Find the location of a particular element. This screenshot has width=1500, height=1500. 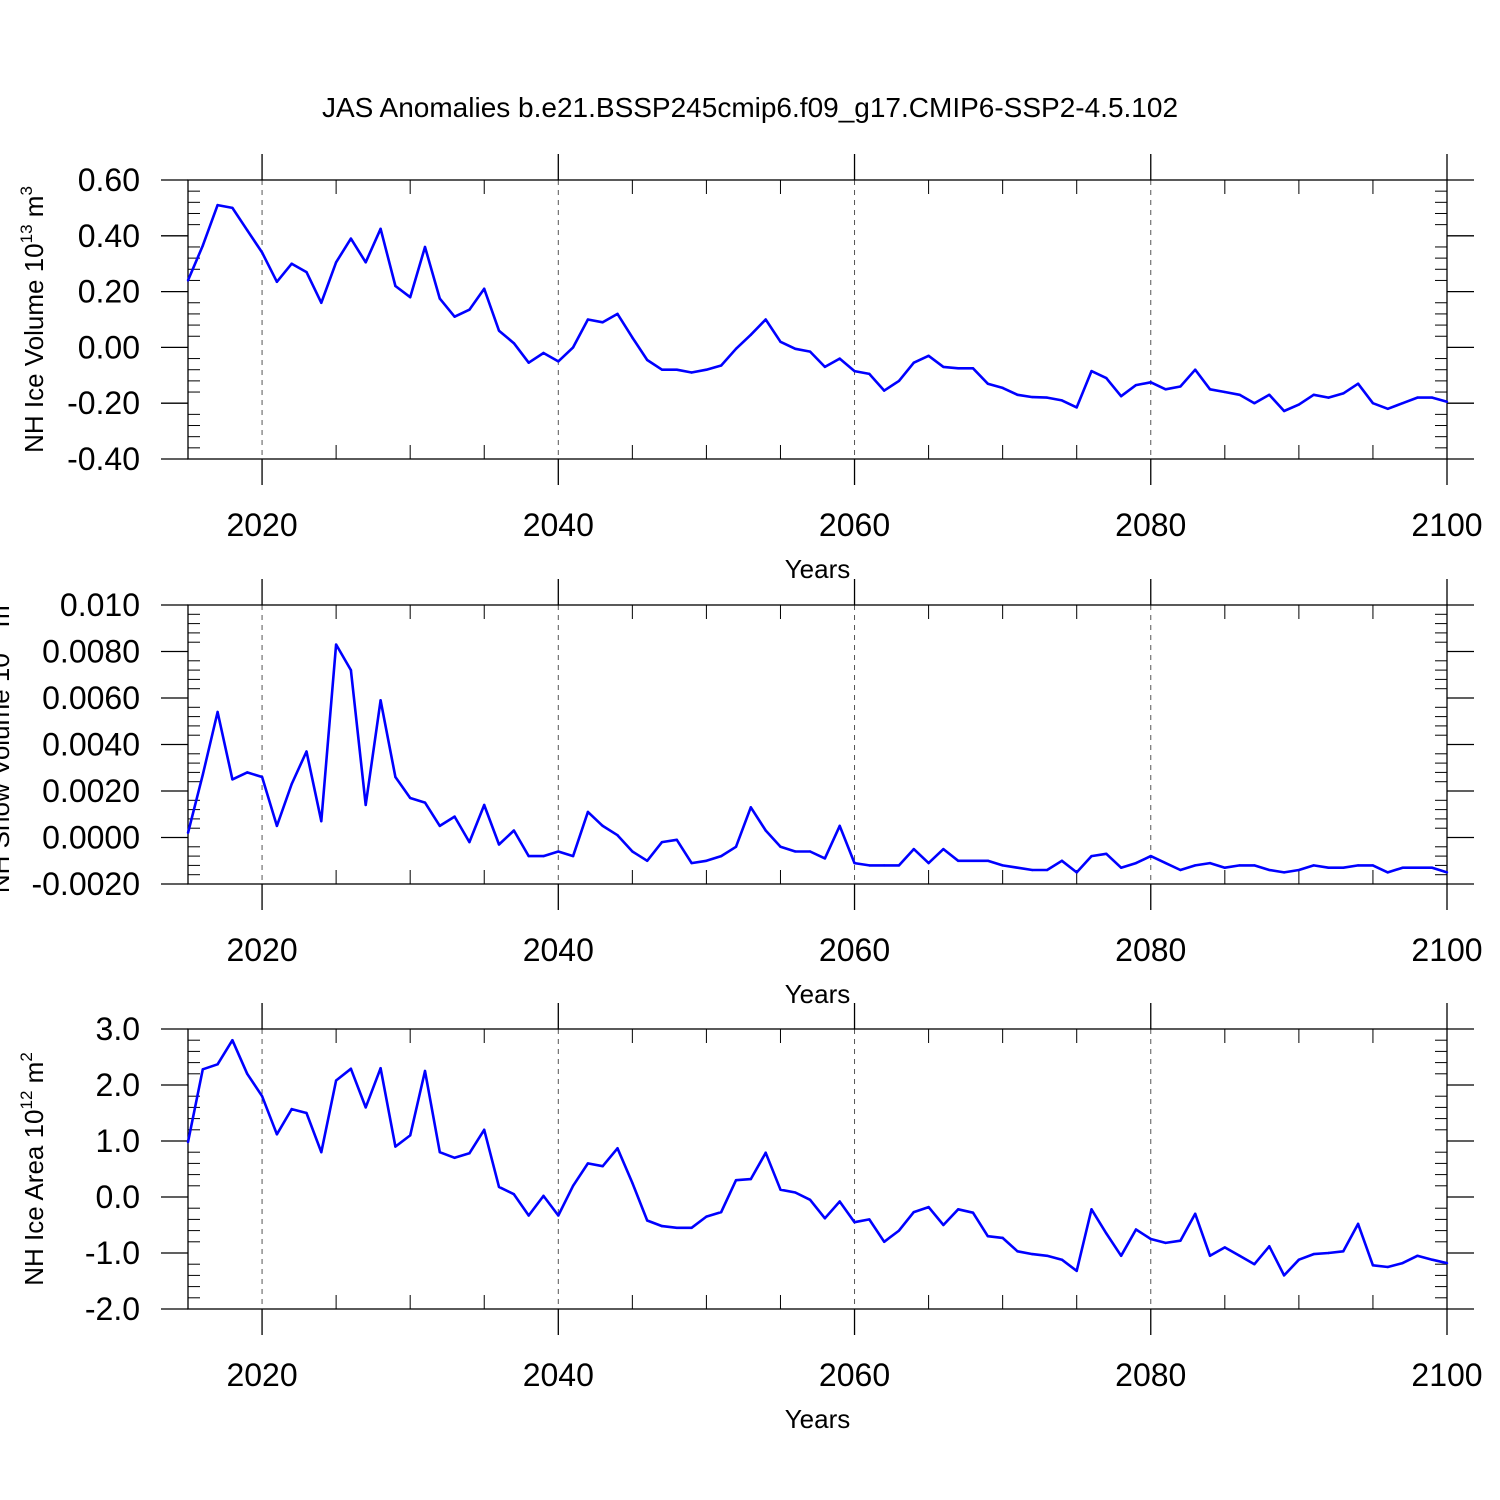

y-axis-label: NH Ice Area 1012 m2 is located at coordinates (33, 1169).